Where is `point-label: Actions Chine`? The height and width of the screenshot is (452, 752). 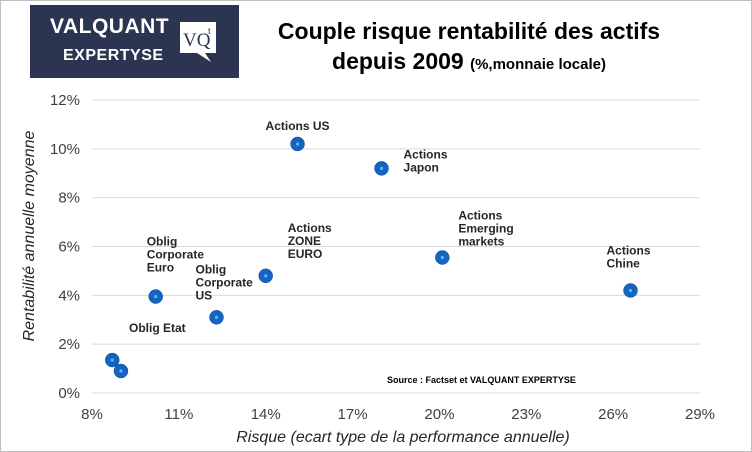
point-label: Actions Chine is located at coordinates (629, 256).